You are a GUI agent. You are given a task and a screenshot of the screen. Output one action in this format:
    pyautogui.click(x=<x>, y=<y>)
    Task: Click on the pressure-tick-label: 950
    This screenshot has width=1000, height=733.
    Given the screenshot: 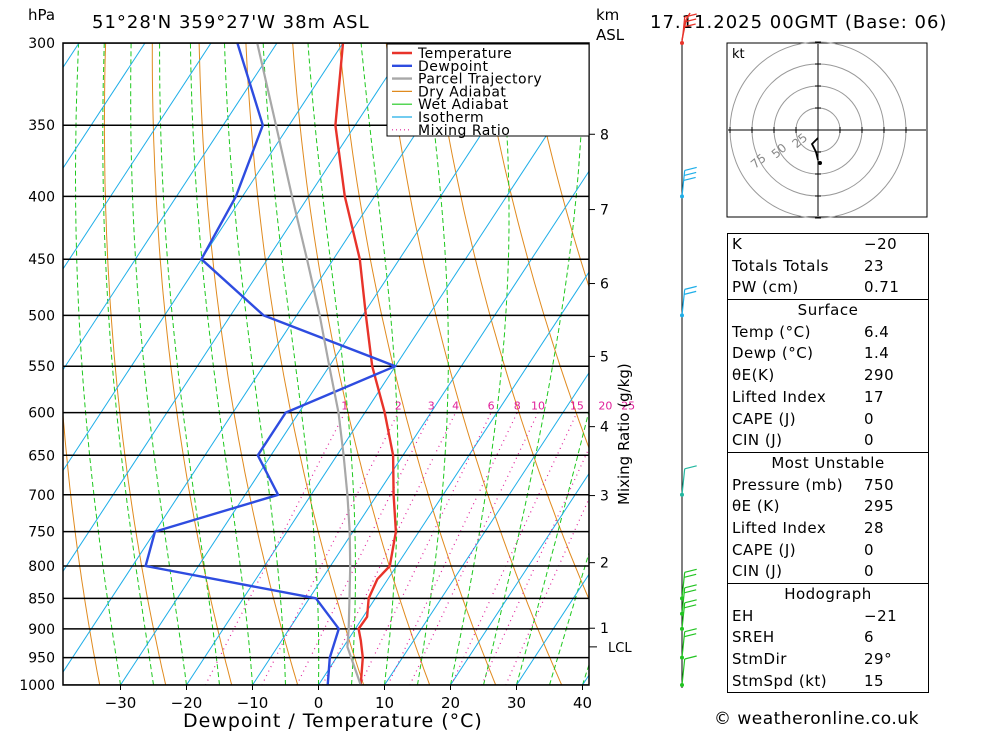 What is the action you would take?
    pyautogui.click(x=41, y=659)
    